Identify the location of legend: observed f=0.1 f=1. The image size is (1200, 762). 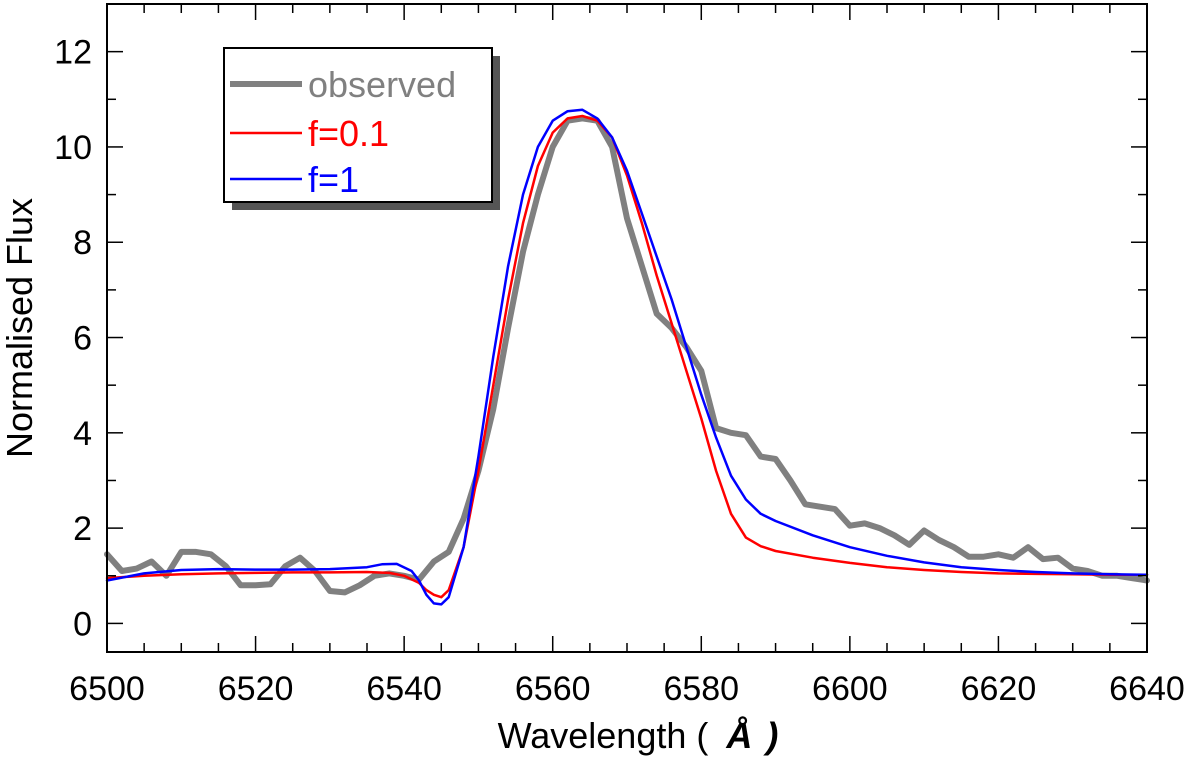
(361, 128).